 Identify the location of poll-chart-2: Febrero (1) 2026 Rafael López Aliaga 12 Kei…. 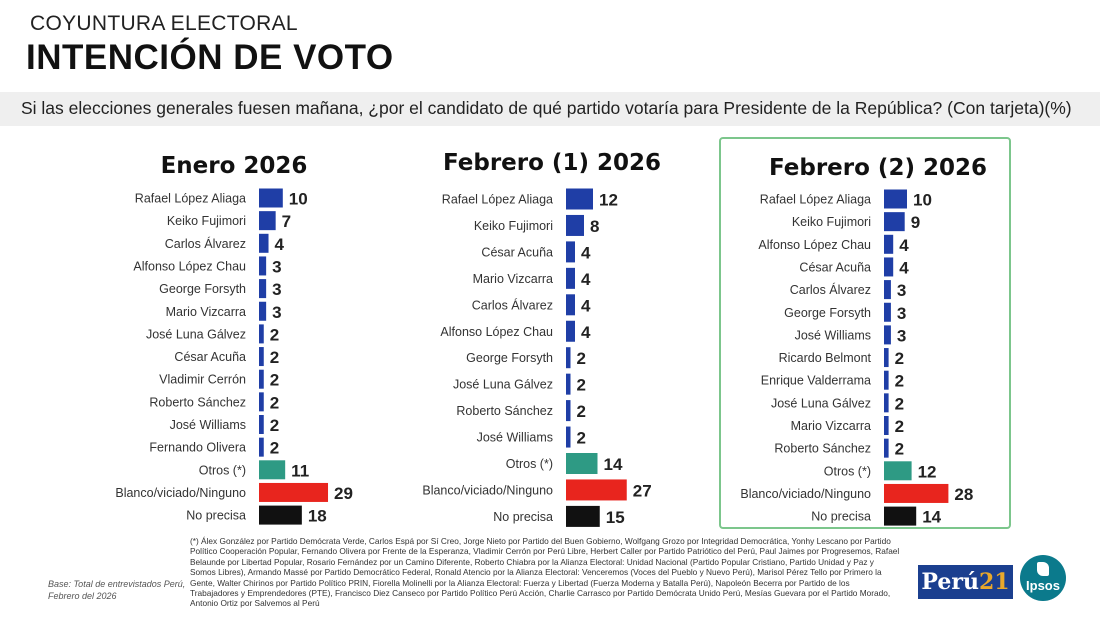
(541, 338).